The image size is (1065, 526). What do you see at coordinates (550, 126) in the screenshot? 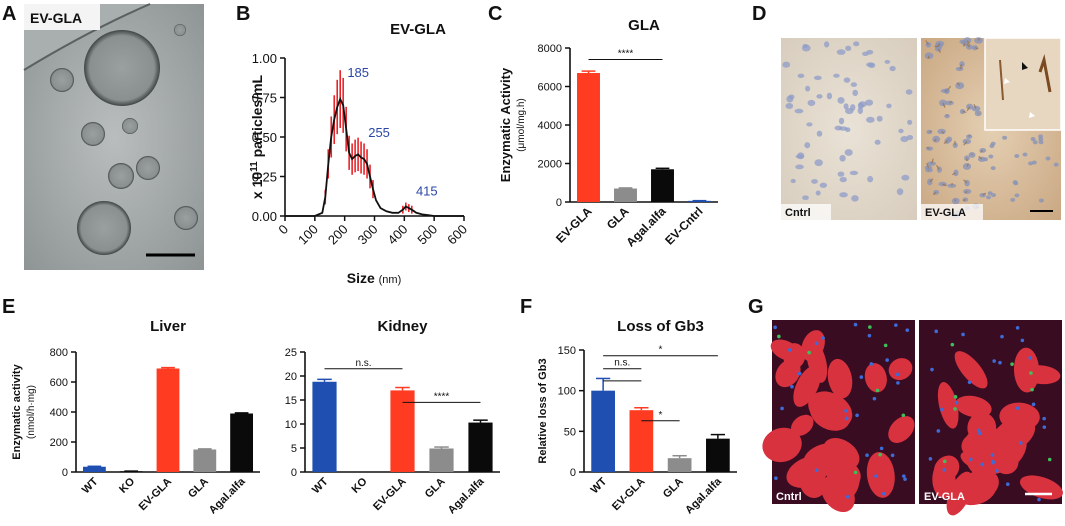
I see `y-tick-label: 4000` at bounding box center [550, 126].